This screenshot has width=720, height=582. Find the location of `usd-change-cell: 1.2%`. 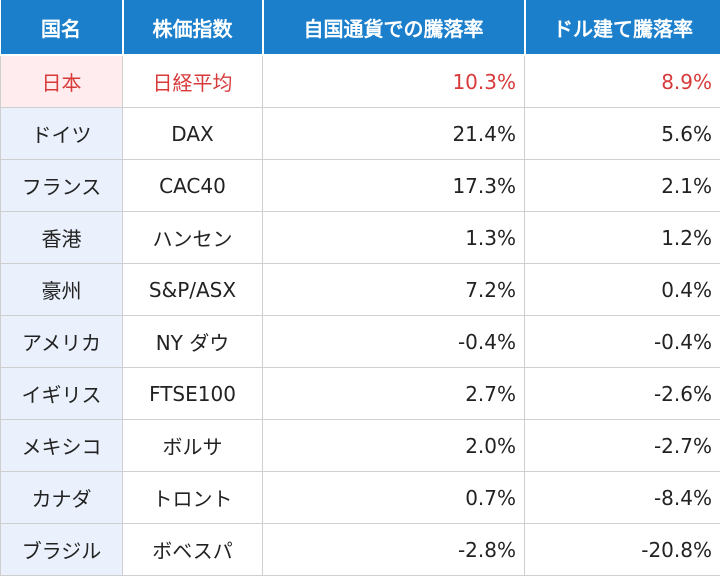

usd-change-cell: 1.2% is located at coordinates (622, 237).